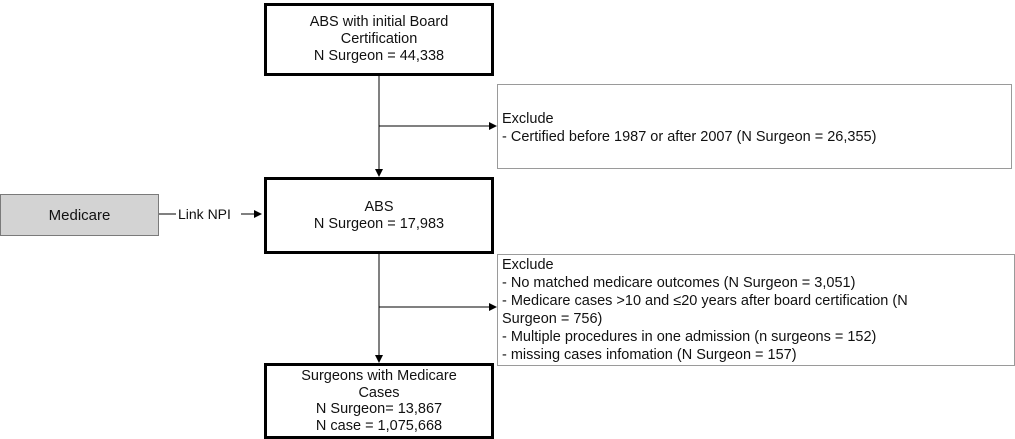 This screenshot has width=1015, height=439. I want to click on box-abs-title: ABS, so click(379, 206).